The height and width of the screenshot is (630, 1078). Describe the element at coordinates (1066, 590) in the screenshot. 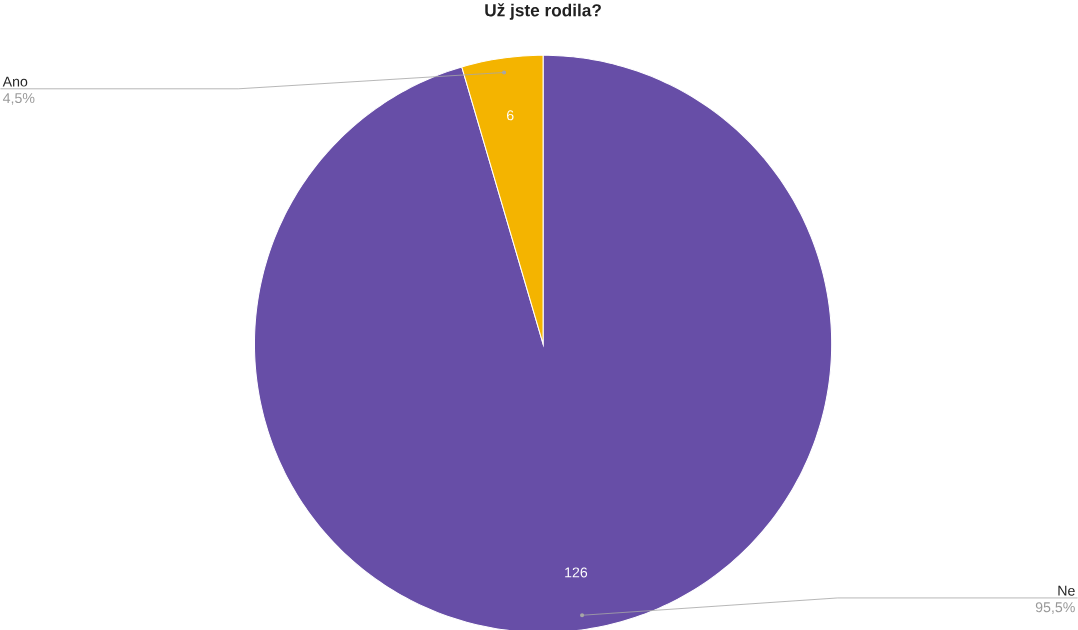

I see `slice-label: Ne` at that location.